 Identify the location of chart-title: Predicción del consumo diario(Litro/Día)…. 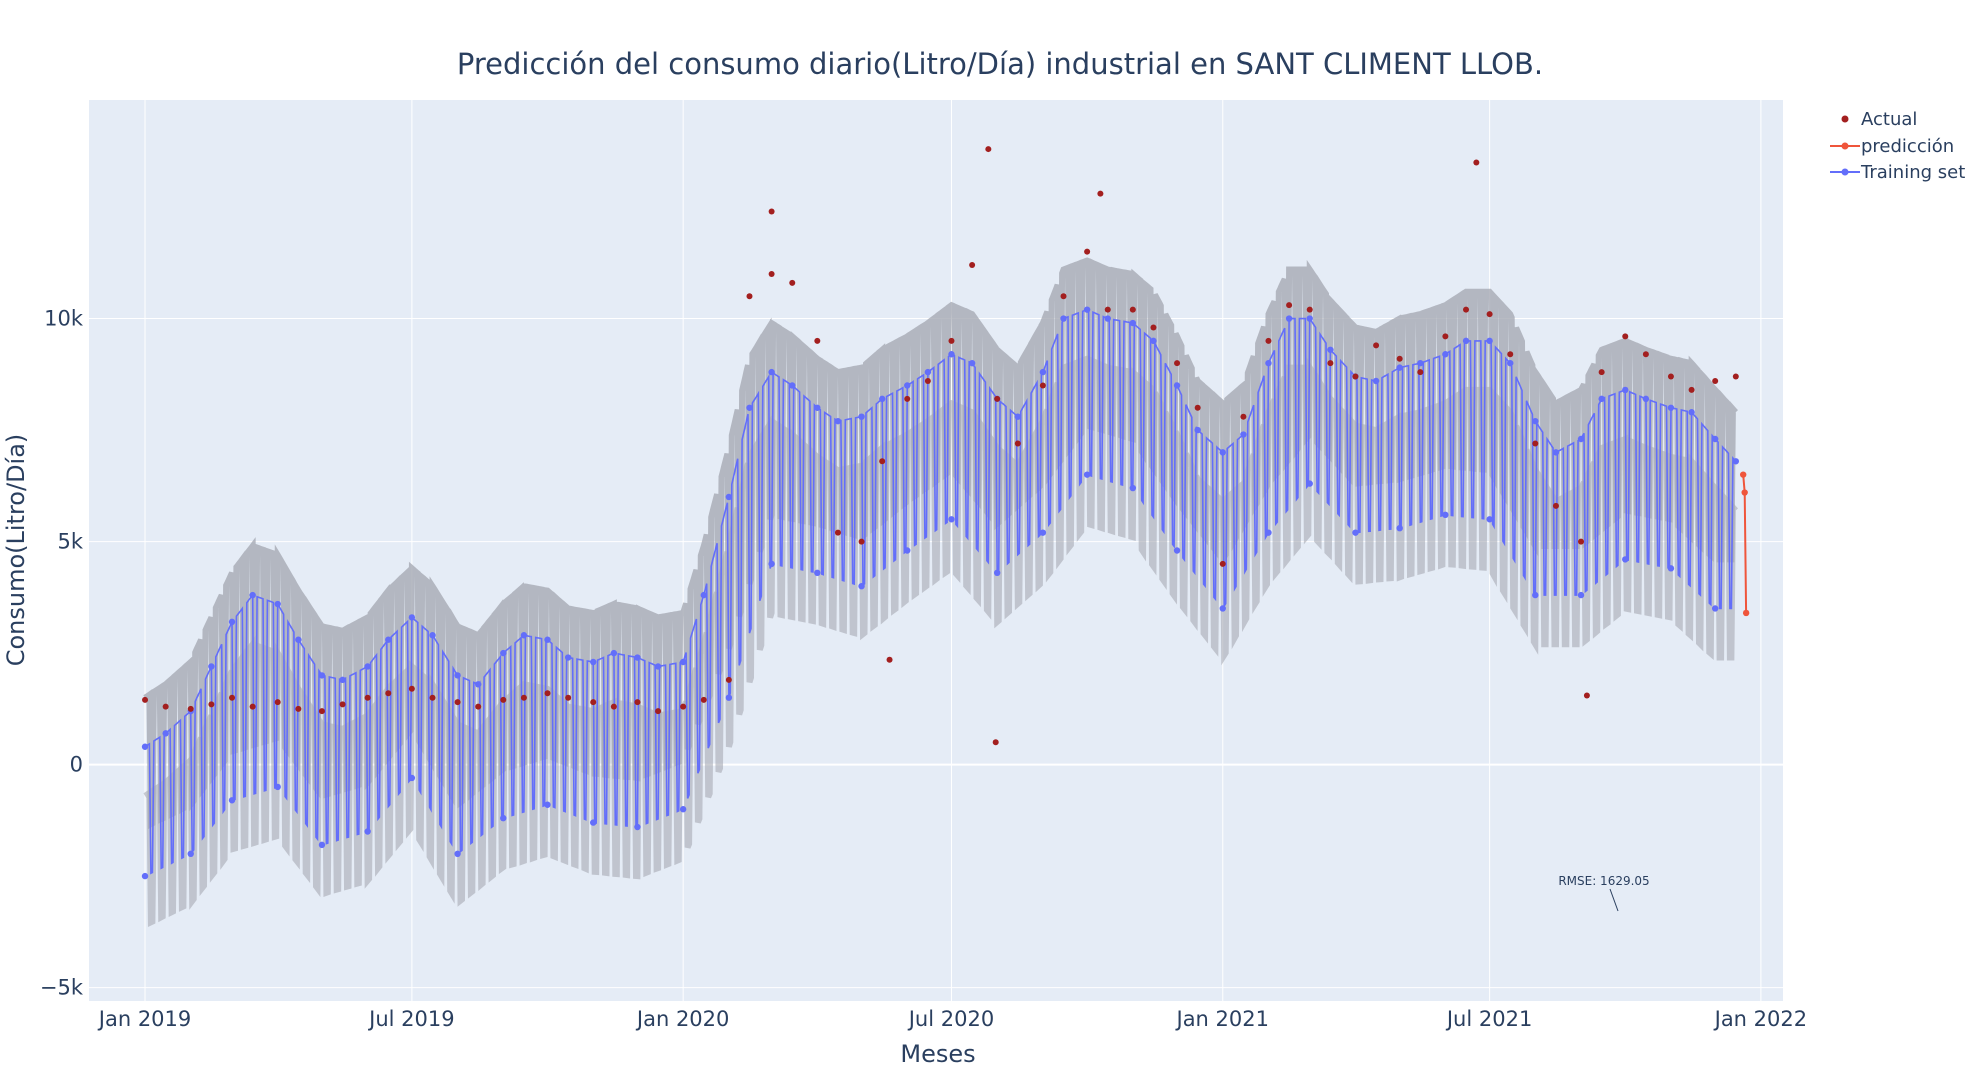
(1000, 64).